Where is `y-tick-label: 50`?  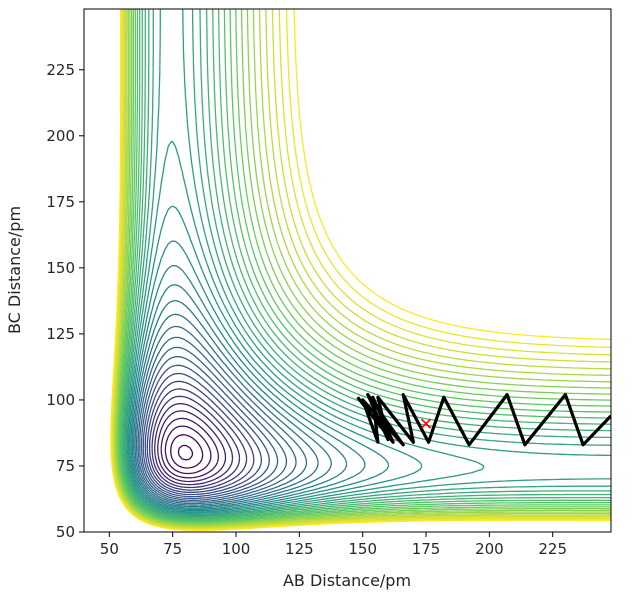 y-tick-label: 50 is located at coordinates (65, 532).